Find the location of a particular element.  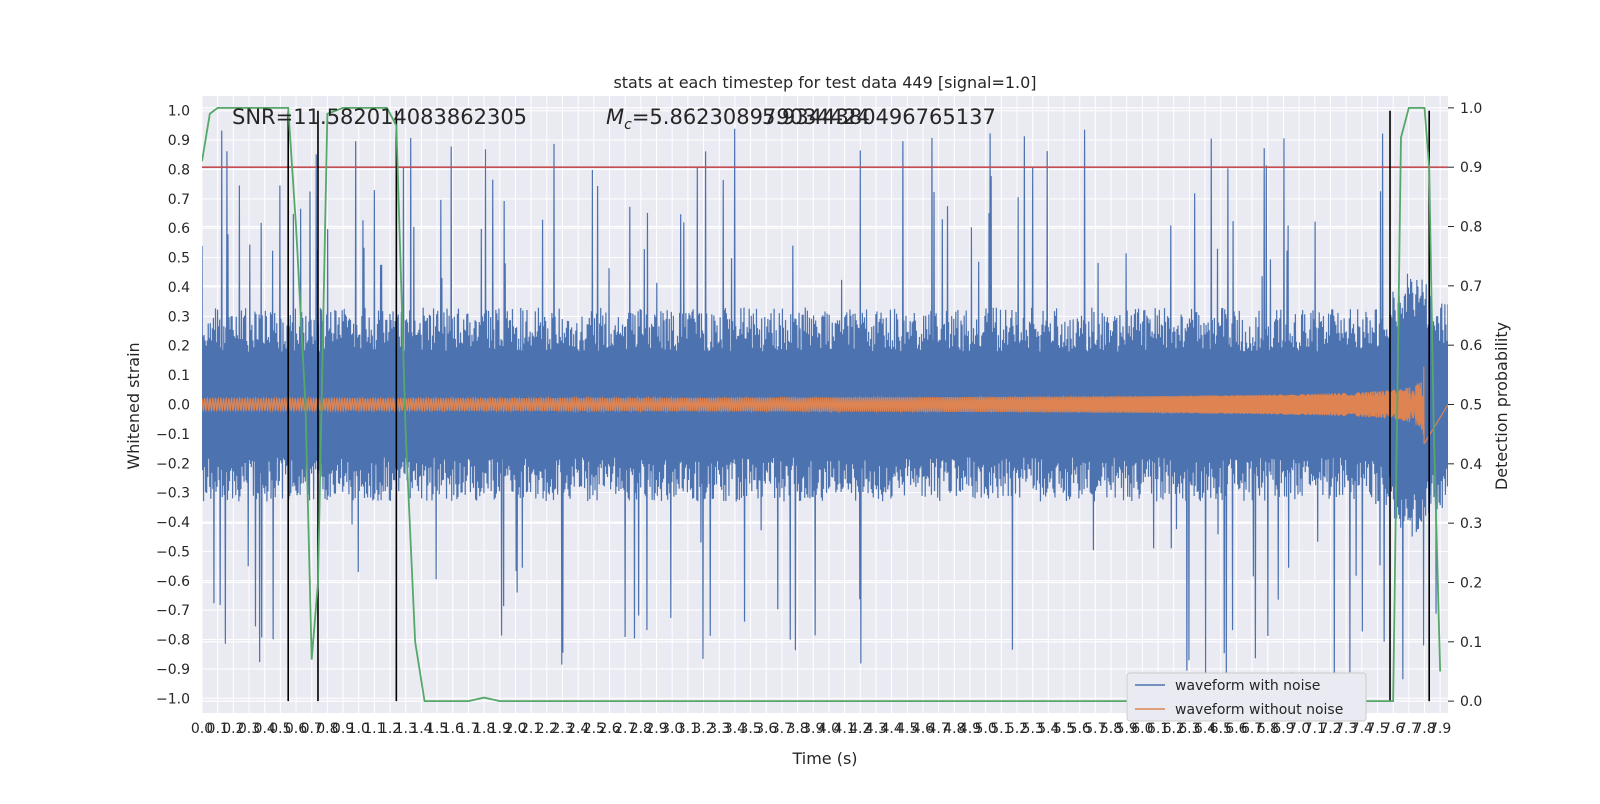

x-tick-label: 6.8 is located at coordinates (1268, 729).